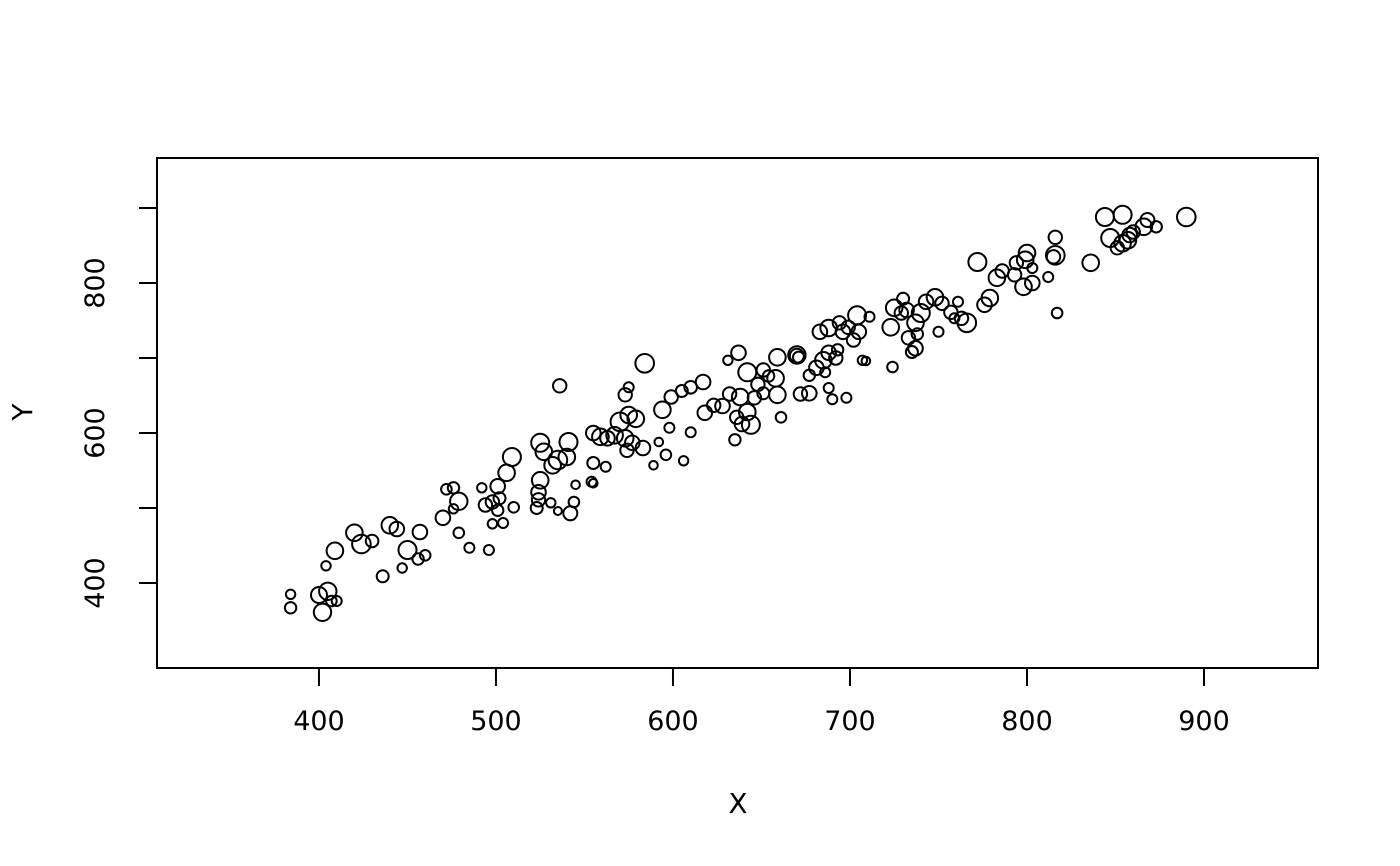  Describe the element at coordinates (95, 283) in the screenshot. I see `y-tick-label: 800` at that location.